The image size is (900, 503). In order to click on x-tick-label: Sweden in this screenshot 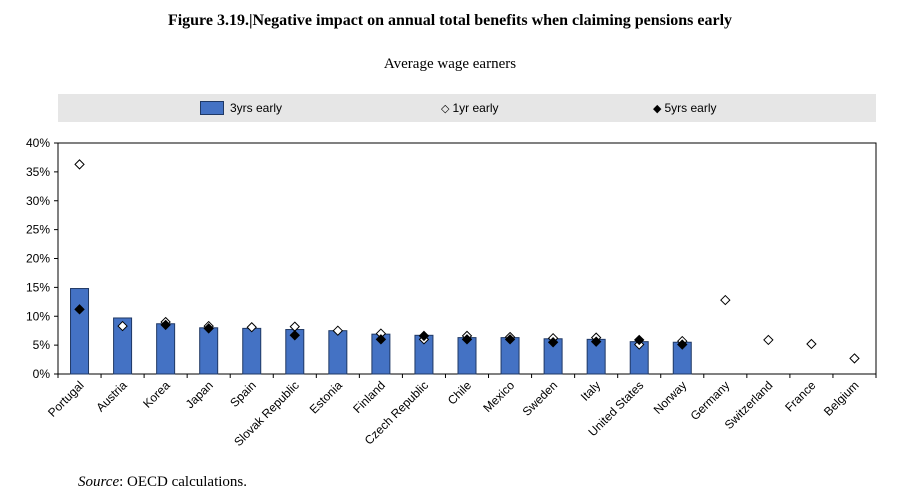, I will do `click(540, 398)`.